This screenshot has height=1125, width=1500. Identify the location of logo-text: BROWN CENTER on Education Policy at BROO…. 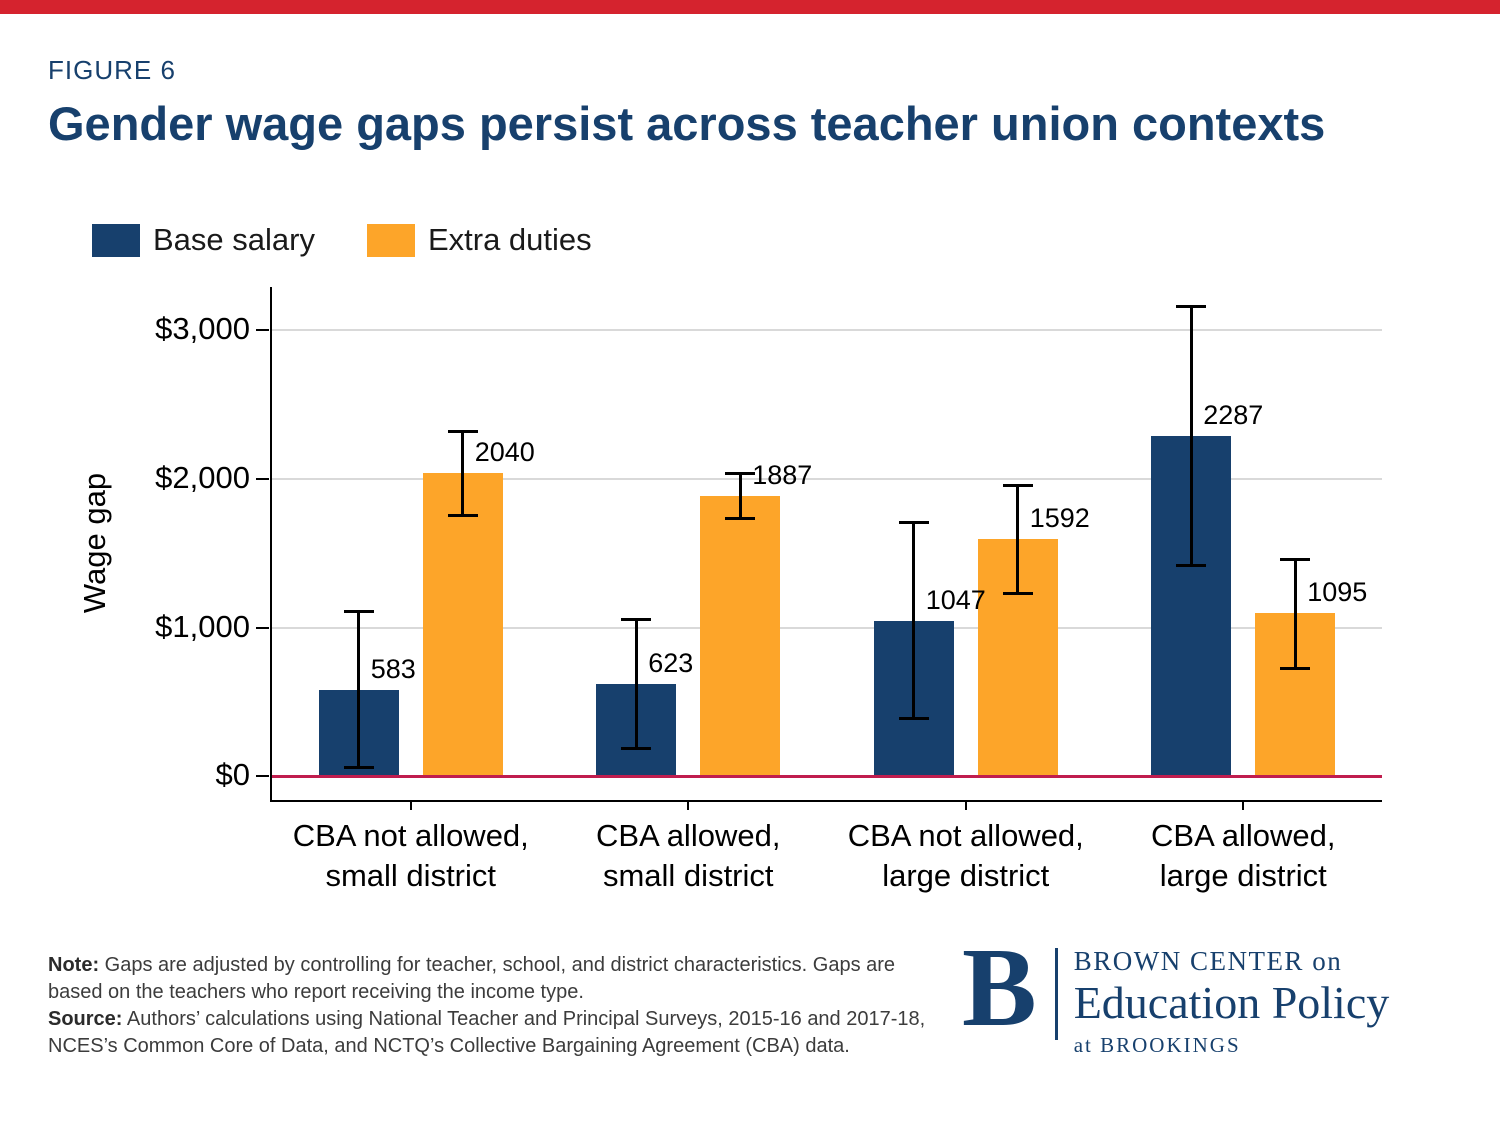
(1232, 998).